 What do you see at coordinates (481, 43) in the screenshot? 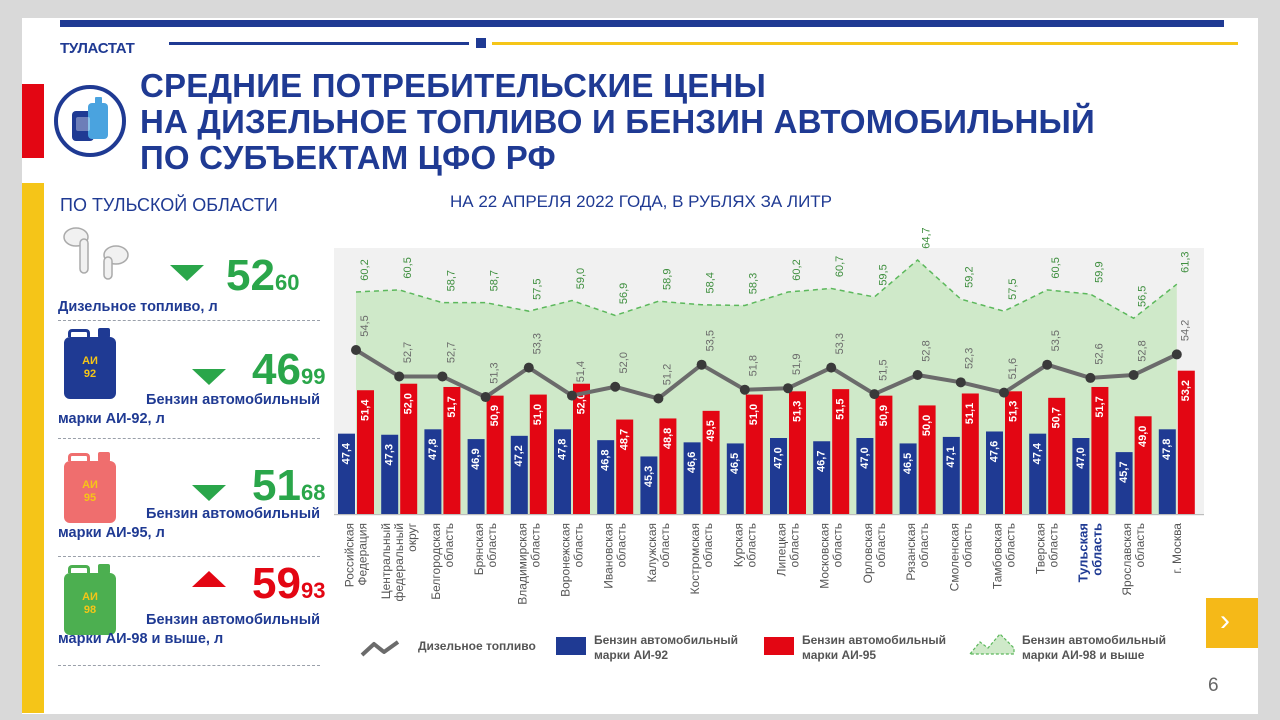
I see `header-square` at bounding box center [481, 43].